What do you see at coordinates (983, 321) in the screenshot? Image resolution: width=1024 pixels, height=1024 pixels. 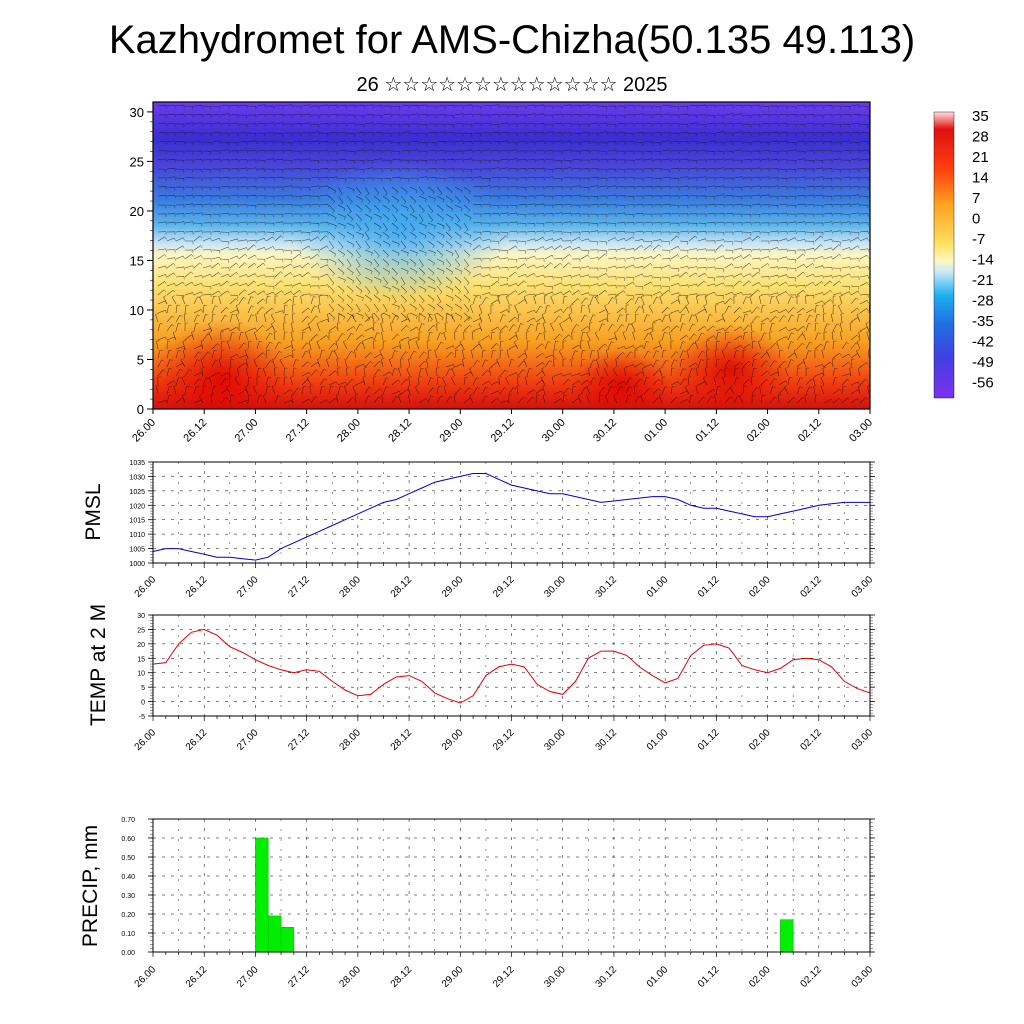 I see `colorbar-label: -35` at bounding box center [983, 321].